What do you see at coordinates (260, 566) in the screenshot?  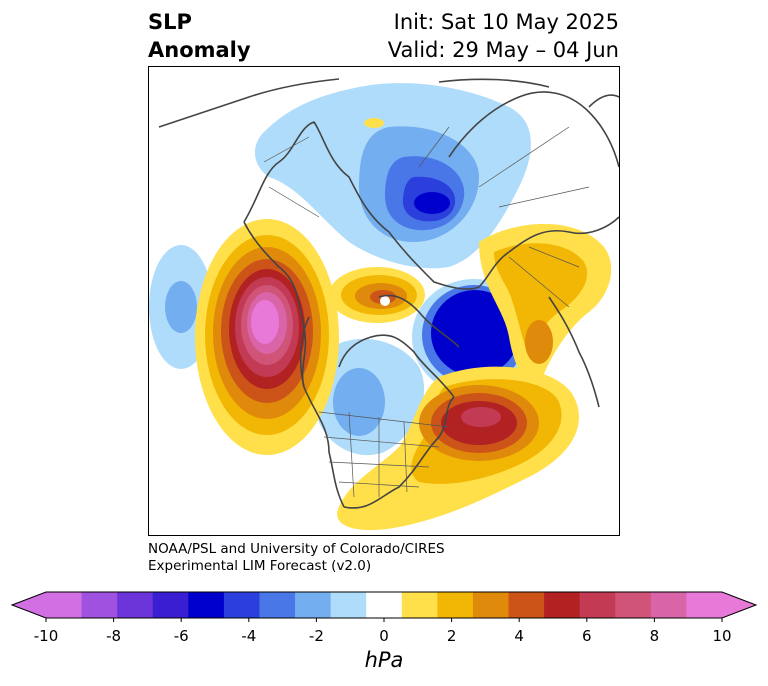 I see `credit-line-2: Experimental LIM Forecast (v2.0)` at bounding box center [260, 566].